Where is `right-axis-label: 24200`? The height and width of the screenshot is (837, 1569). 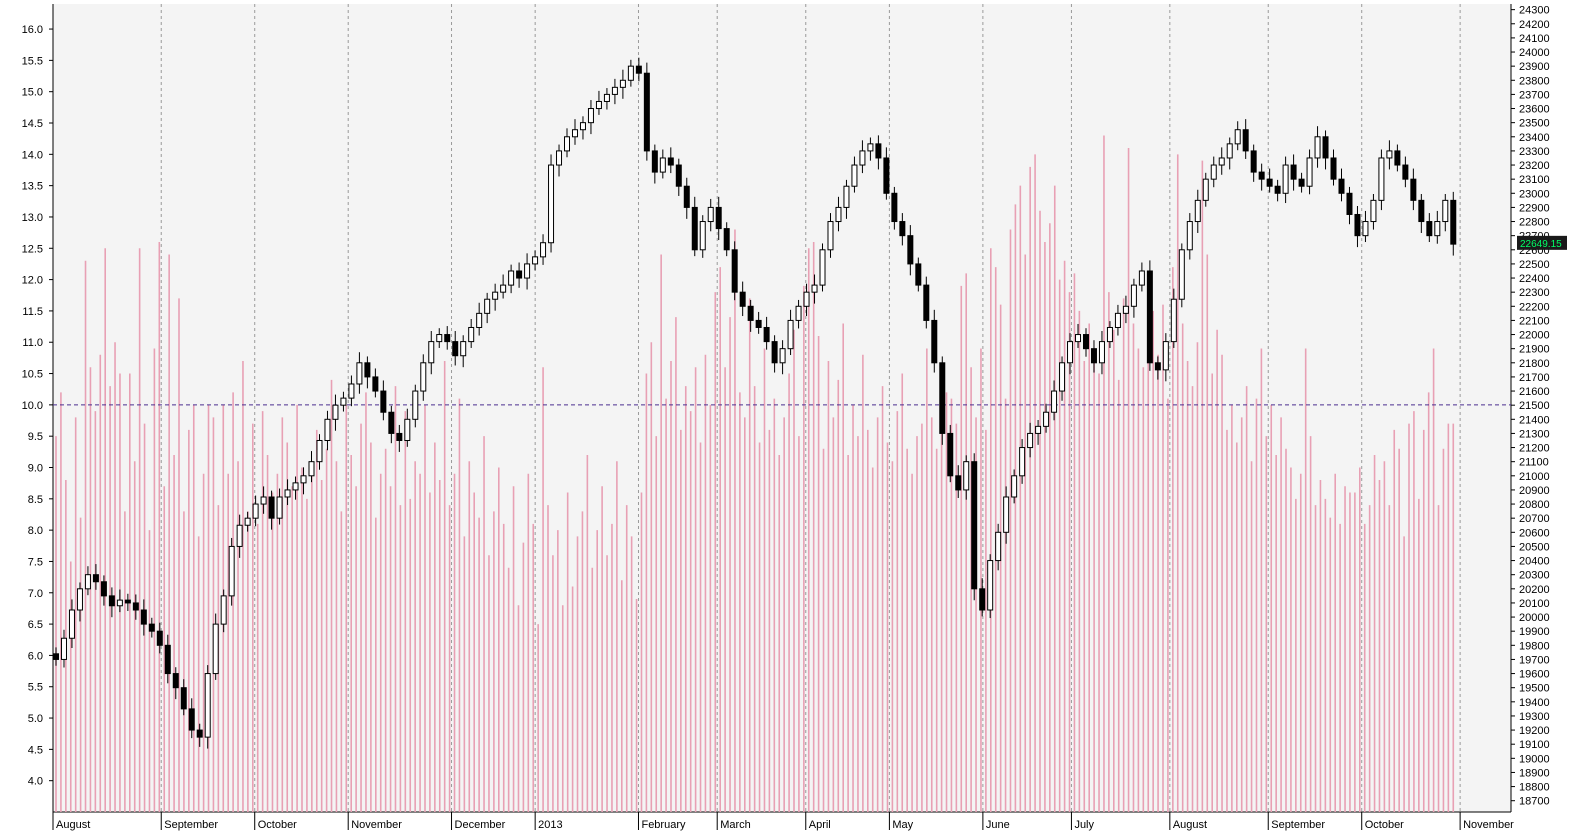 right-axis-label: 24200 is located at coordinates (1534, 25).